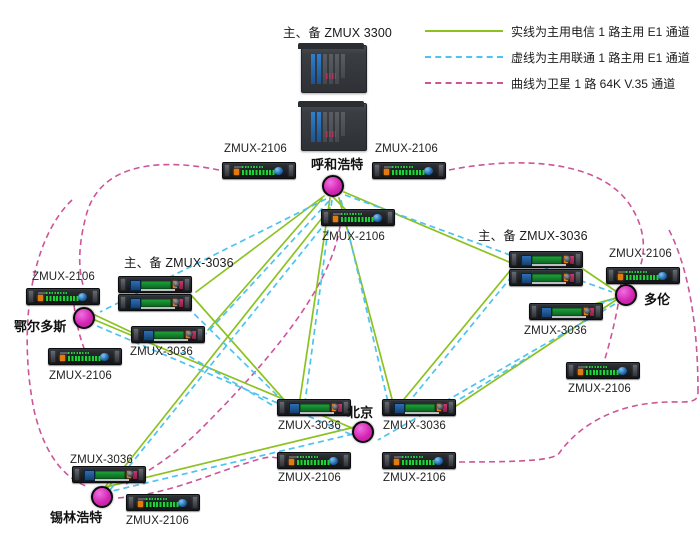 This screenshot has width=700, height=539. I want to click on device-label-duolun-2106-t: ZMUX-2106, so click(640, 254).